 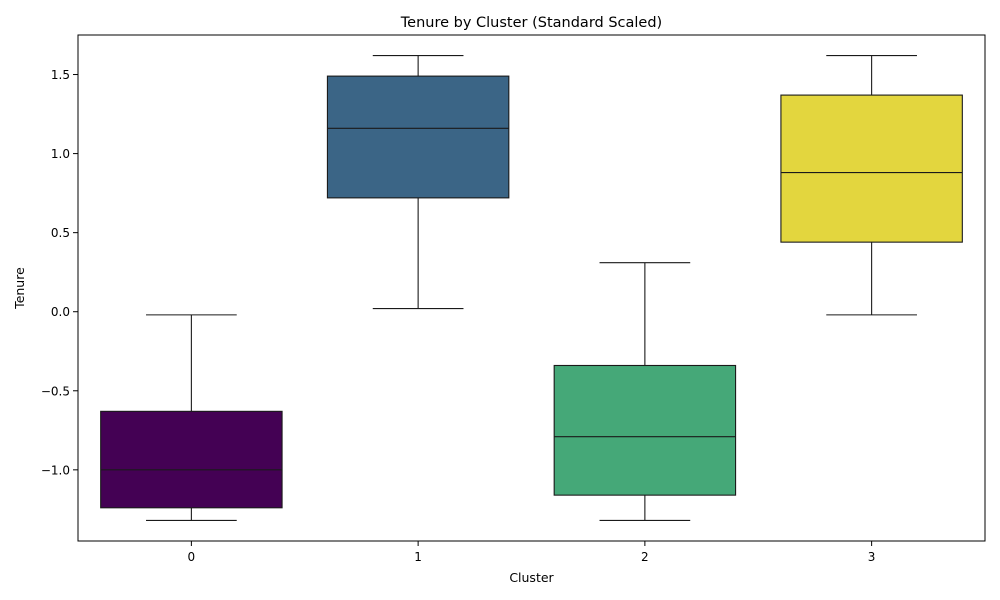 What do you see at coordinates (531, 23) in the screenshot?
I see `chart-title: Tenure by Cluster (Standard Scaled)` at bounding box center [531, 23].